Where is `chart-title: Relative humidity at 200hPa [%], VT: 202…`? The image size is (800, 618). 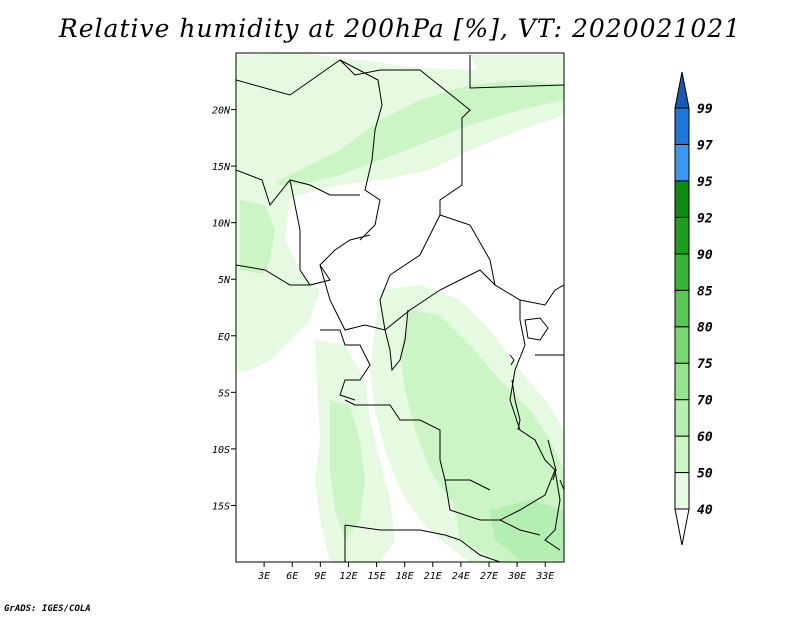 chart-title: Relative humidity at 200hPa [%], VT: 202… is located at coordinates (400, 28).